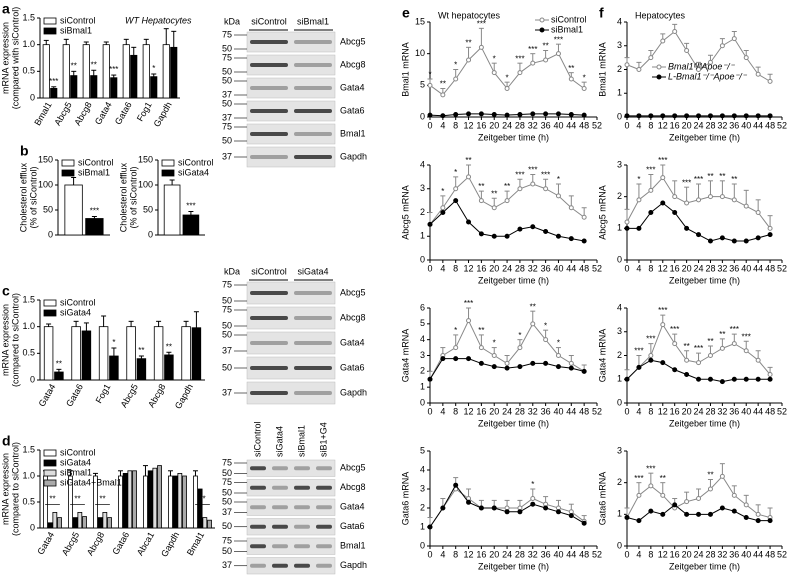  Describe the element at coordinates (145, 543) in the screenshot. I see `x-tick-label: Abca1` at that location.